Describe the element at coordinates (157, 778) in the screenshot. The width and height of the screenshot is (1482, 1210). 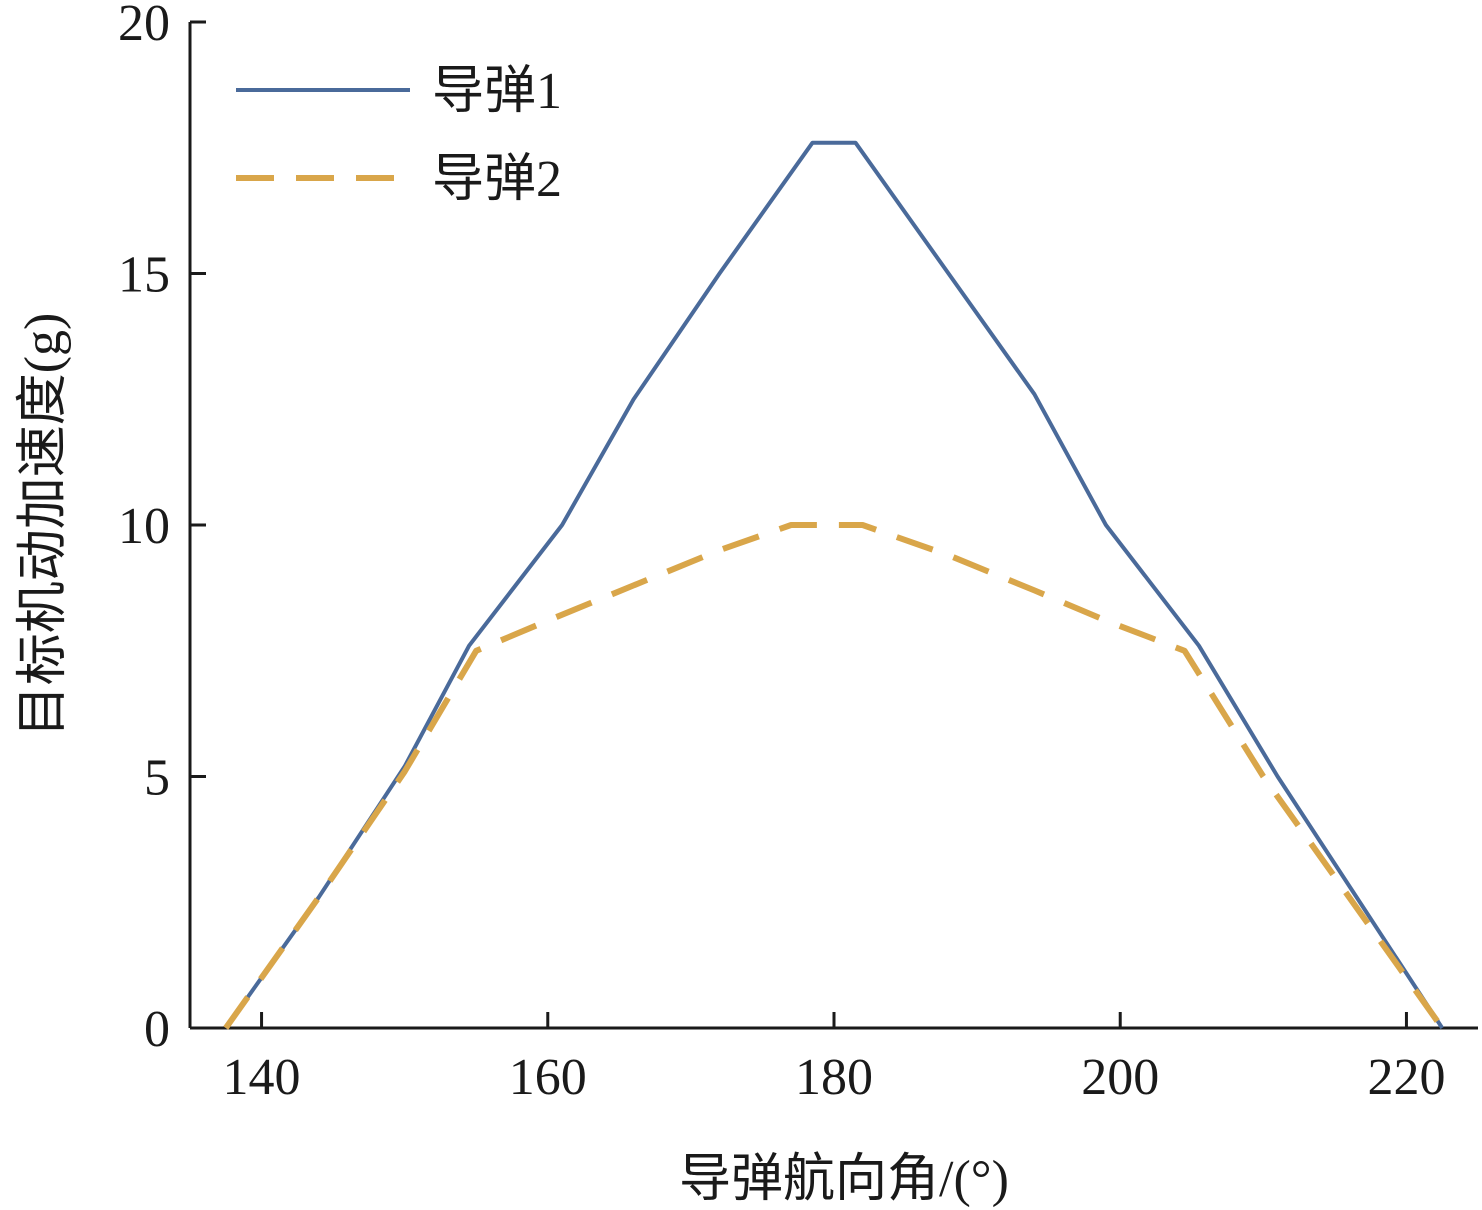
I see `y-tick-label: 5` at that location.